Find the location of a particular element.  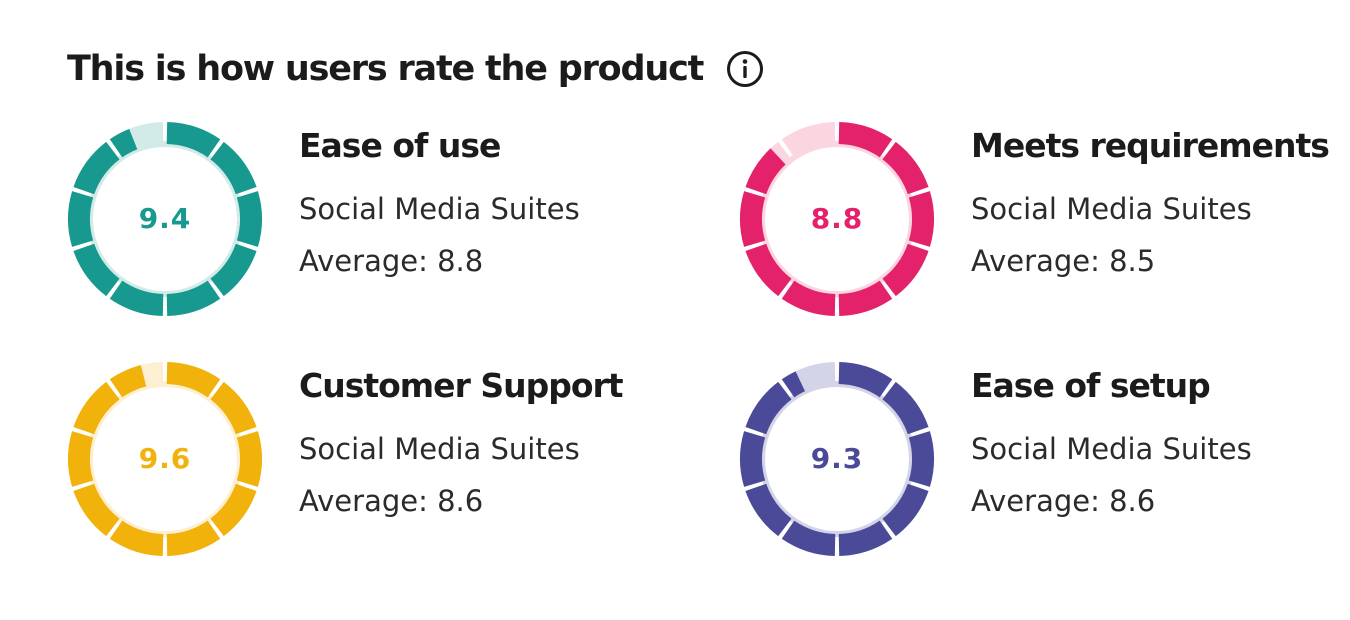

ease-of-setup-score: 9.3 is located at coordinates (837, 458).